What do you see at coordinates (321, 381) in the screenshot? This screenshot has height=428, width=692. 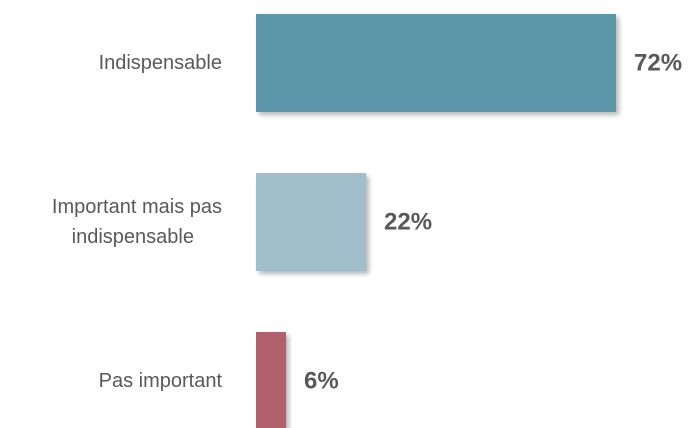 I see `value-label-2: 6%` at bounding box center [321, 381].